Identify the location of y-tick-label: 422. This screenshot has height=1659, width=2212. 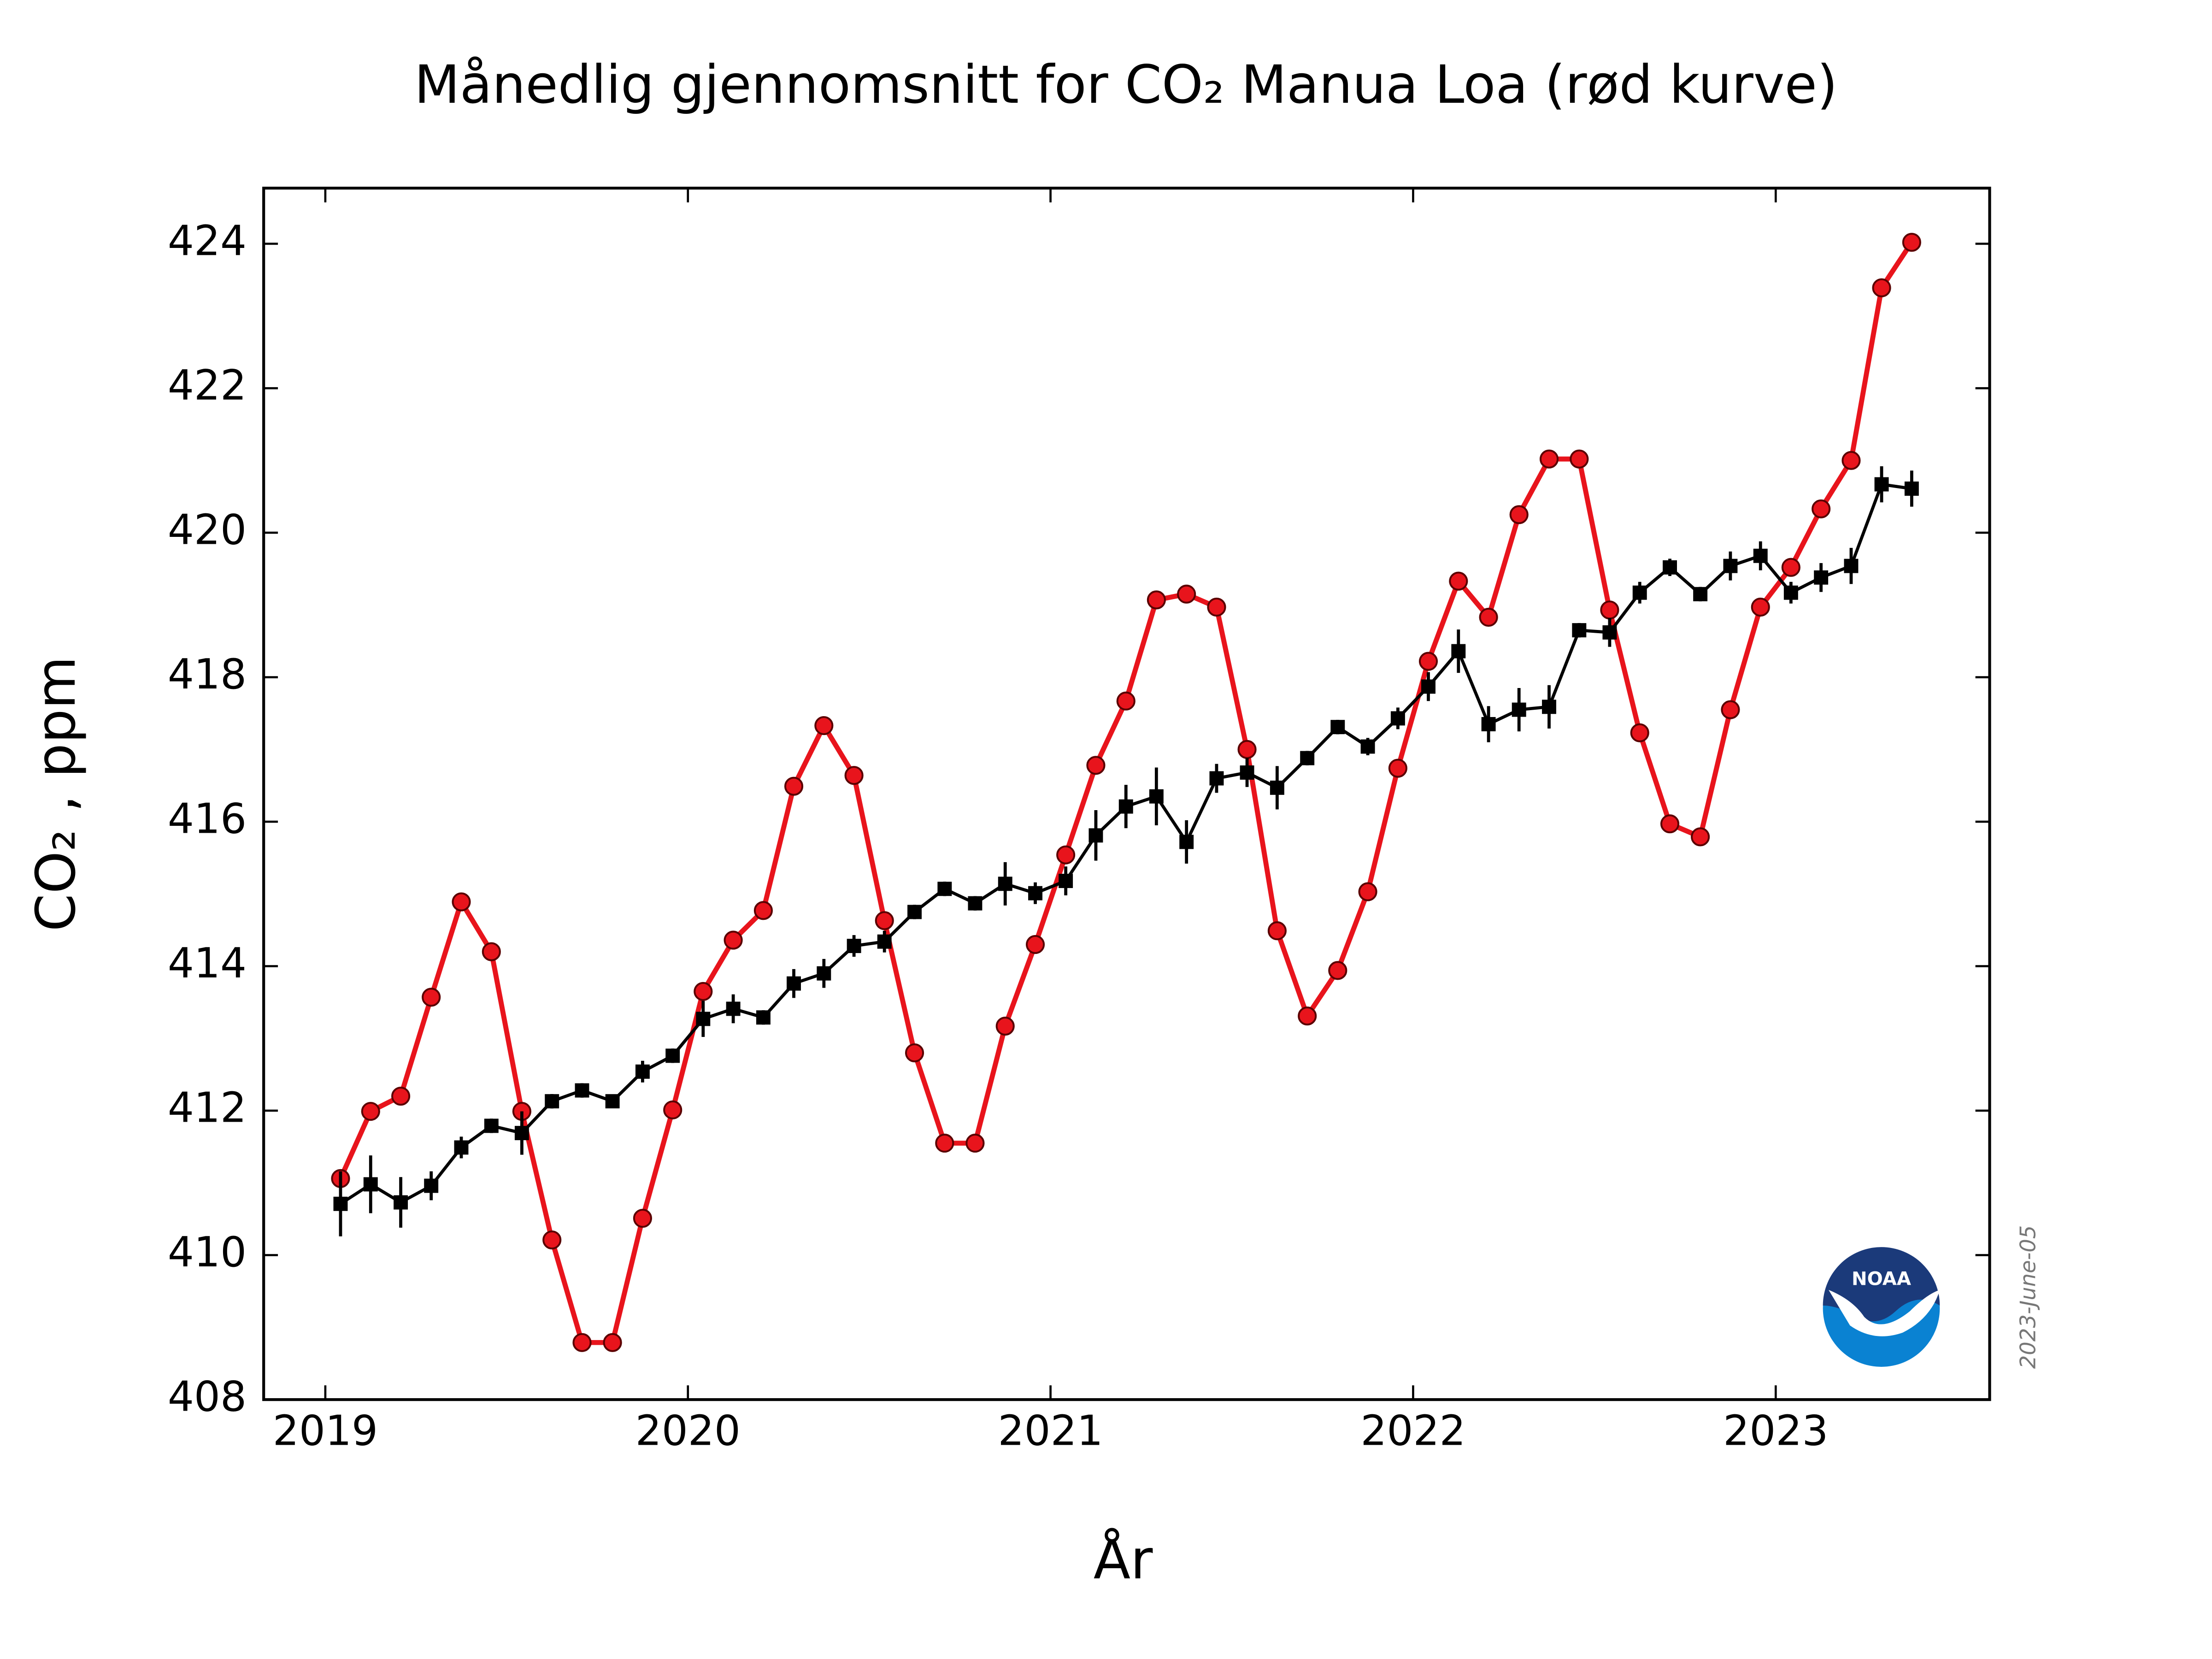
(207, 386).